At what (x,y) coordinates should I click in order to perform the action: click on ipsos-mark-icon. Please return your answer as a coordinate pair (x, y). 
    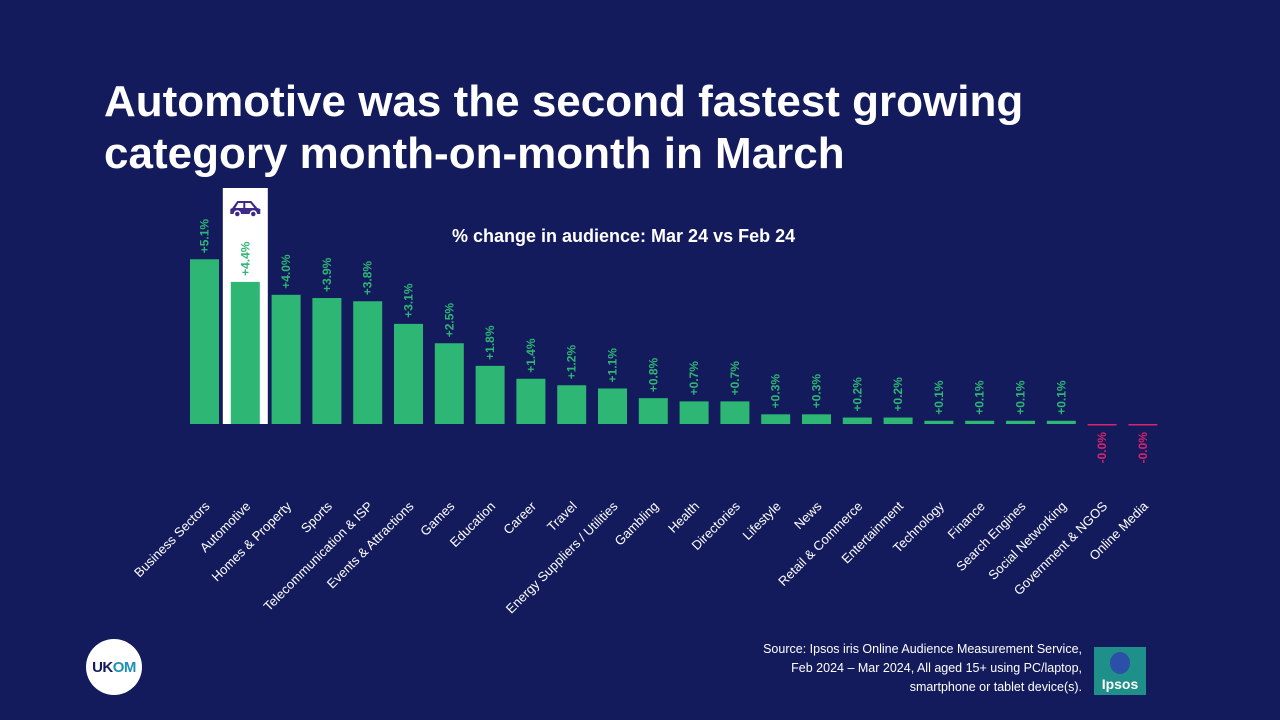
    Looking at the image, I should click on (1120, 663).